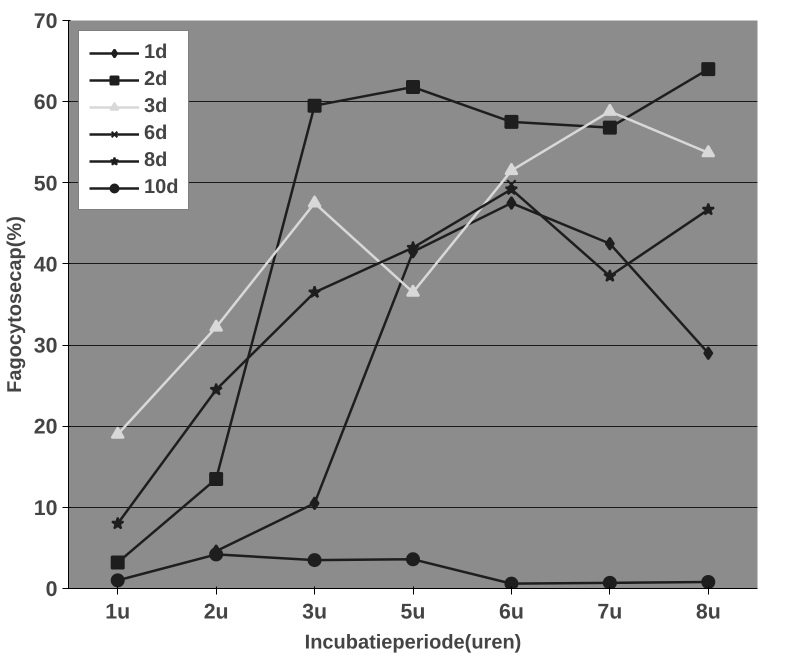  I want to click on y-tick-label: 70, so click(46, 21).